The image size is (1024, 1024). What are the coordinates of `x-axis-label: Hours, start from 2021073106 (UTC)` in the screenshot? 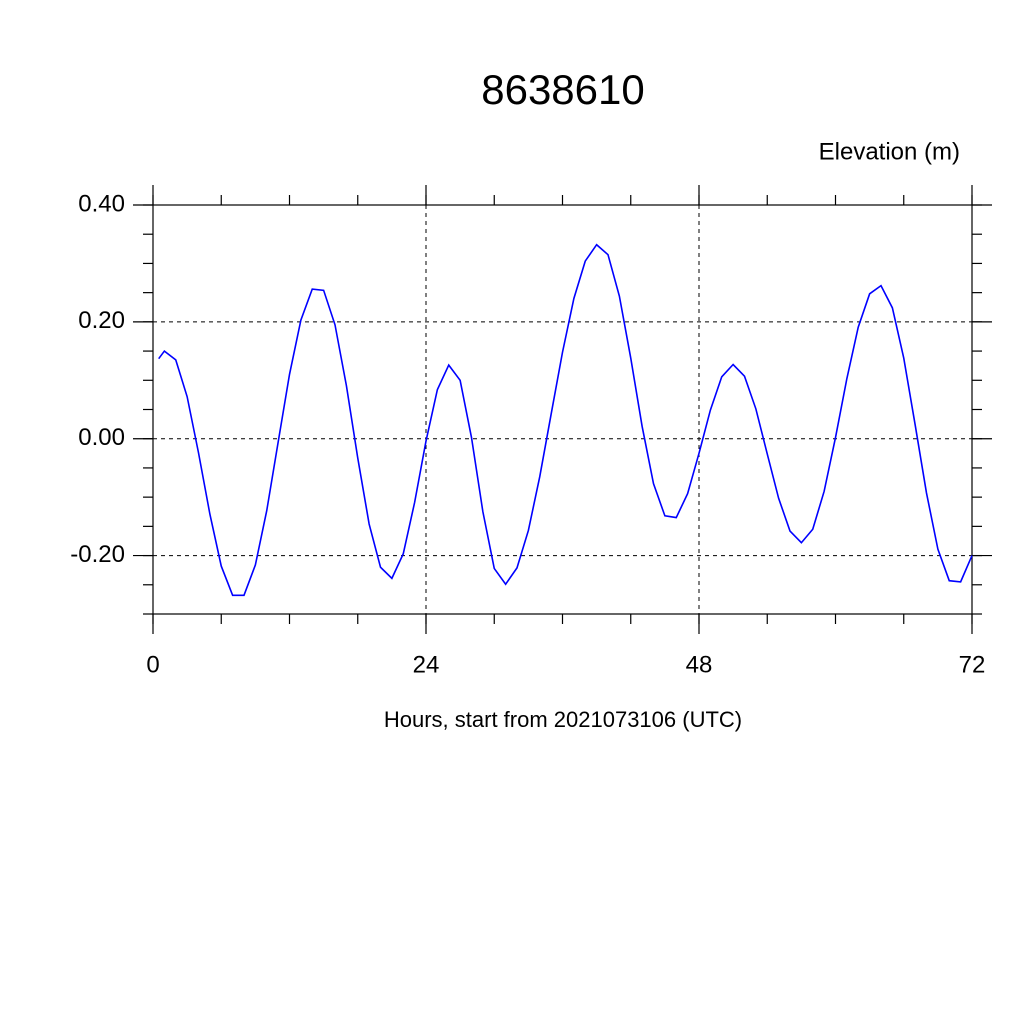 It's located at (563, 719).